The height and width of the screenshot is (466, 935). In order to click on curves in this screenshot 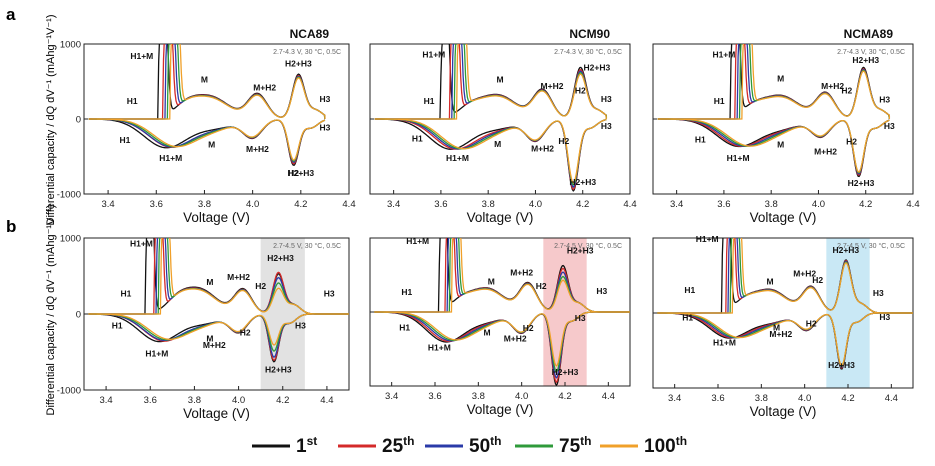, I will do `click(502, 312)`.